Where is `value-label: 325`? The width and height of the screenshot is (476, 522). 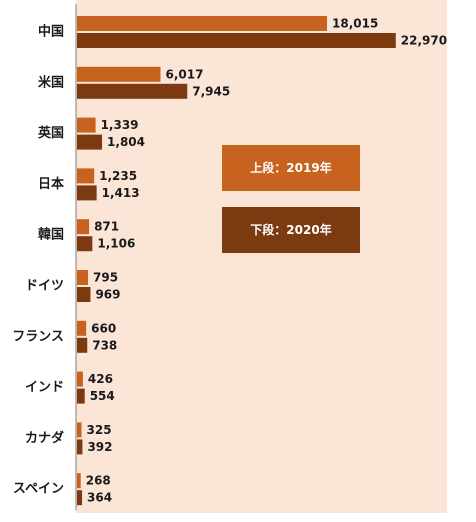
value-label: 325 is located at coordinates (99, 430).